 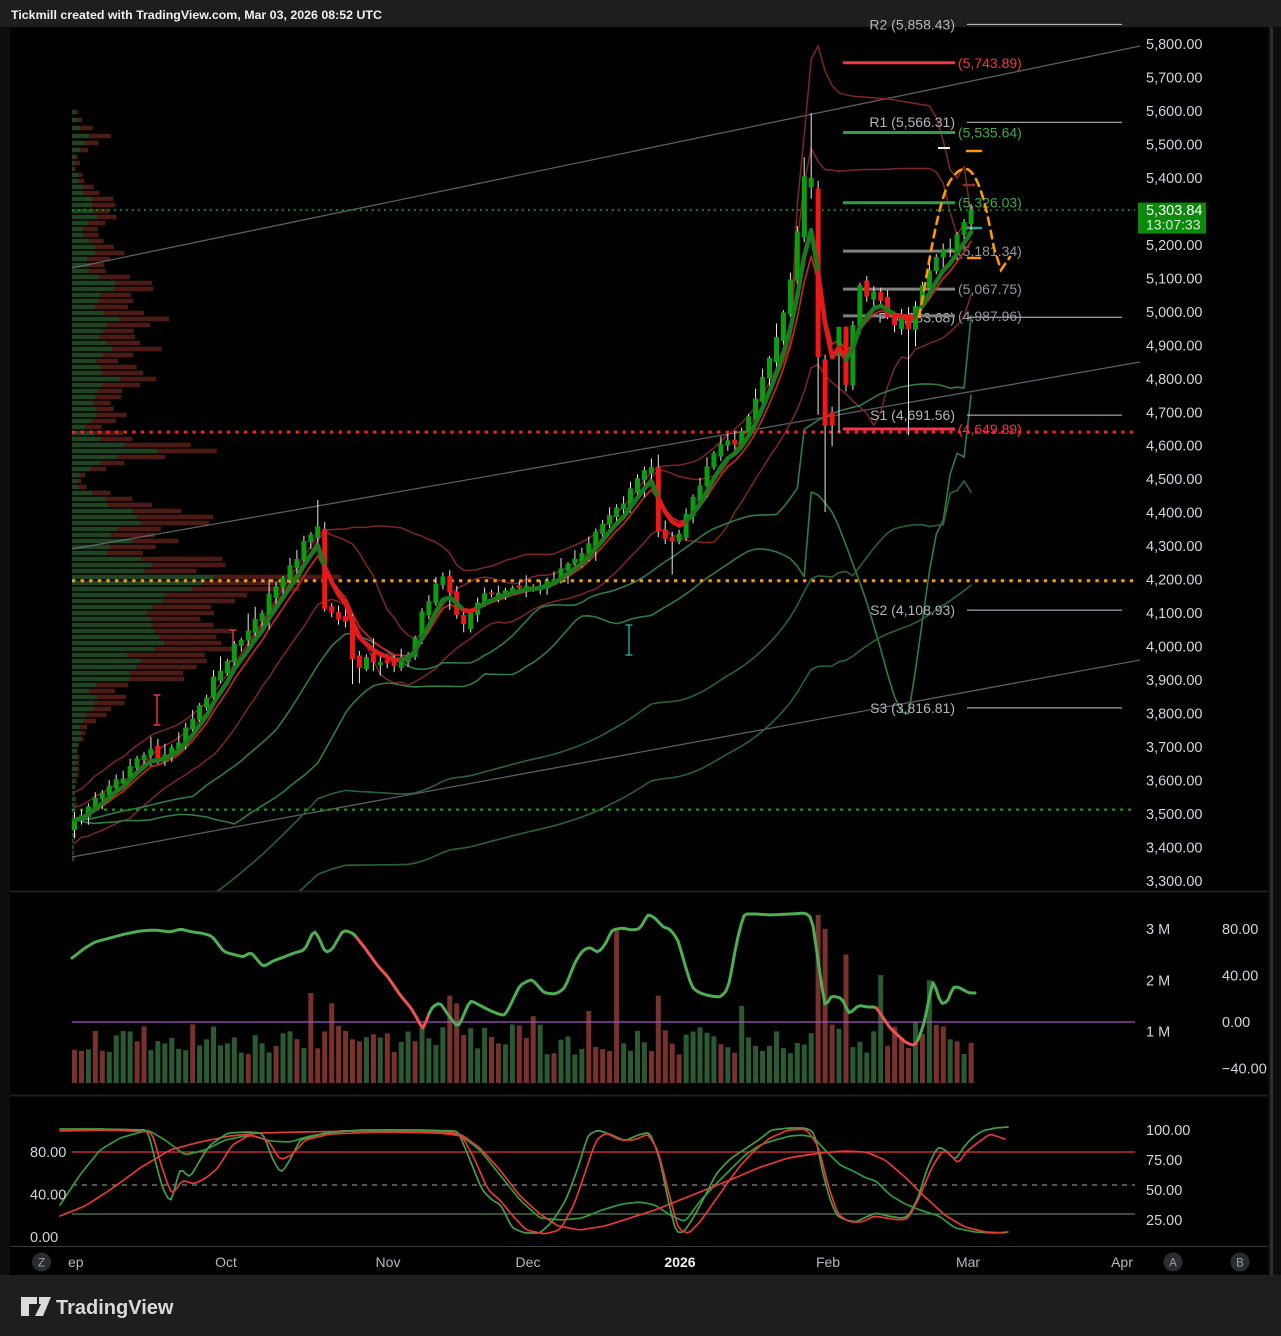 What do you see at coordinates (828, 1262) in the screenshot?
I see `svg-text: Feb` at bounding box center [828, 1262].